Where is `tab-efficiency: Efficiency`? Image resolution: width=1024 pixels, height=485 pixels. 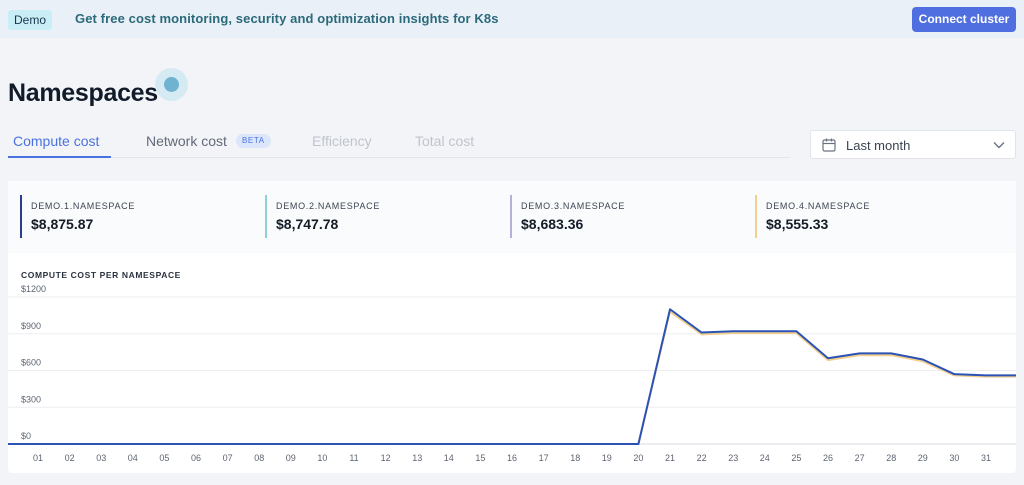
tab-efficiency: Efficiency is located at coordinates (342, 141).